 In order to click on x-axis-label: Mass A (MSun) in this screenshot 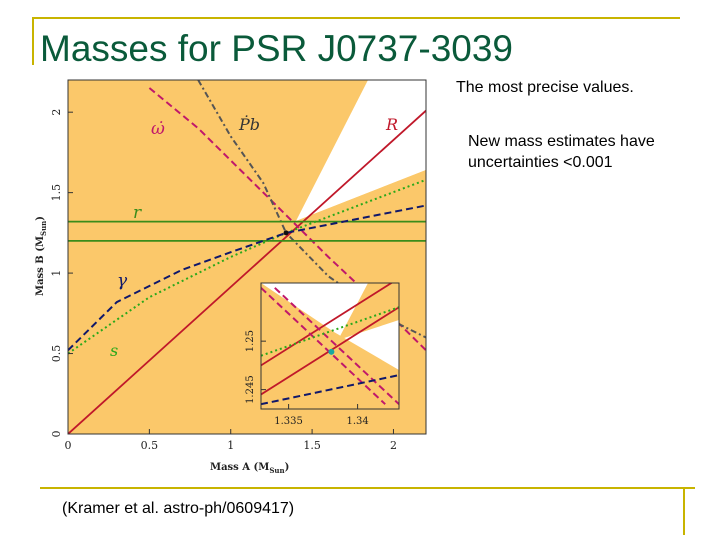, I will do `click(249, 468)`.